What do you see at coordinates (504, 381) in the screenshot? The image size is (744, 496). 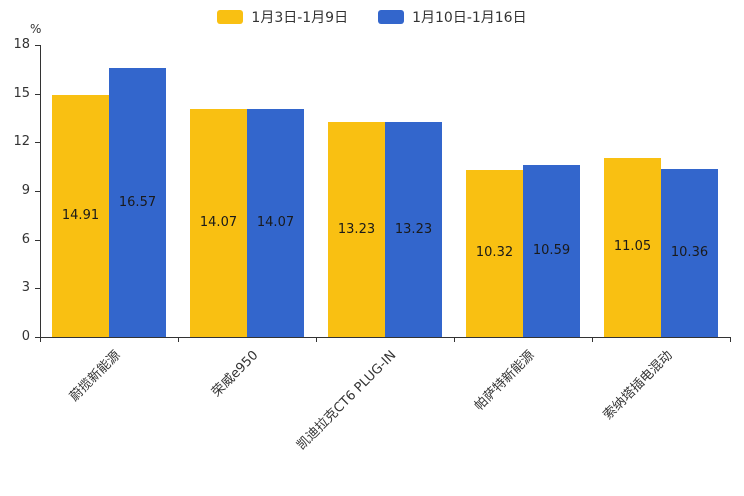 I see `x-axis-label: 帕萨特新能源` at bounding box center [504, 381].